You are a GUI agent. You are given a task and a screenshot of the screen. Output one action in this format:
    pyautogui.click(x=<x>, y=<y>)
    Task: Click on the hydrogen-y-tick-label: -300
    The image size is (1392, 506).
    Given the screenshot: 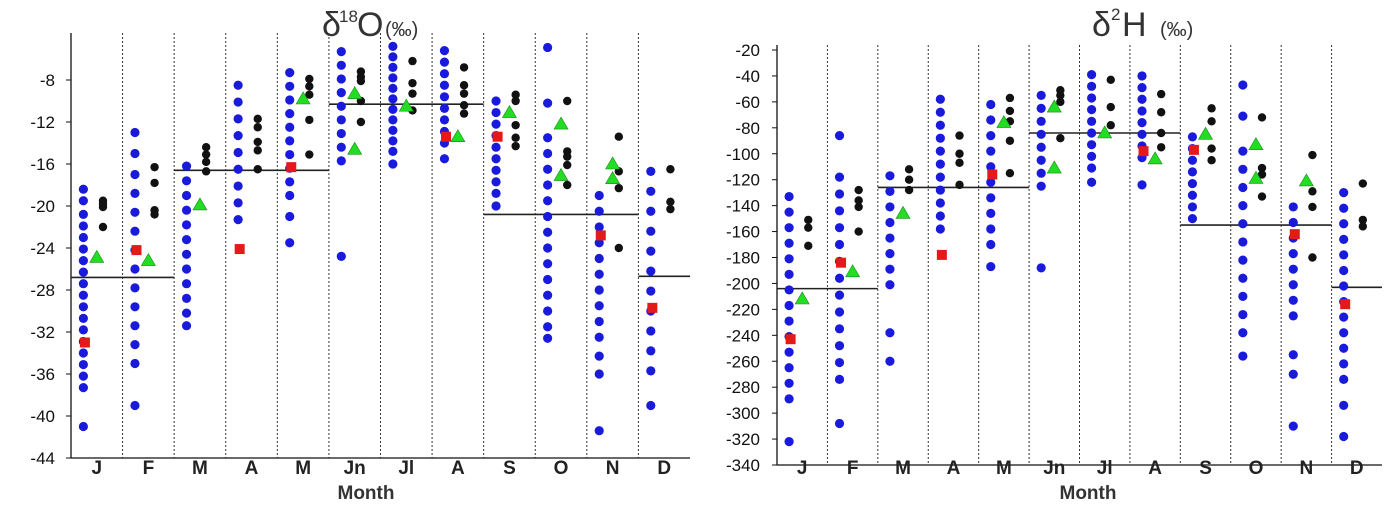 What is the action you would take?
    pyautogui.click(x=743, y=413)
    